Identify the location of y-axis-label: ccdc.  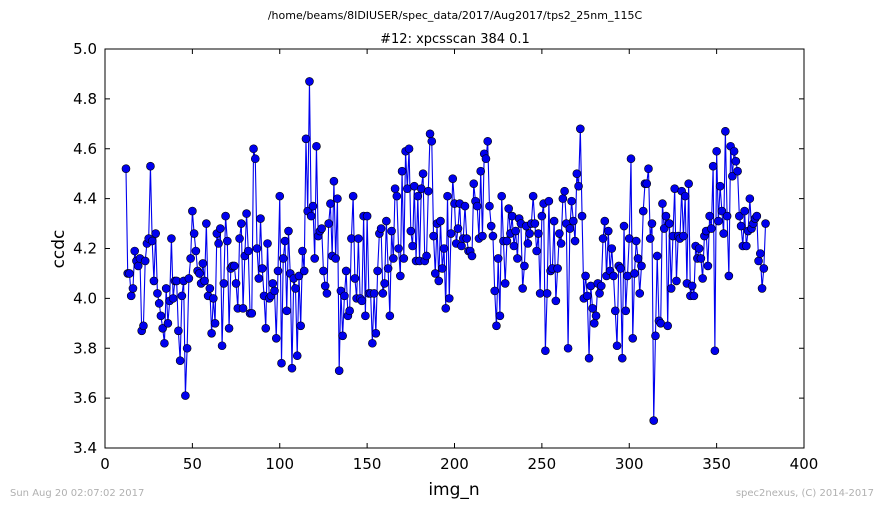
(59, 249).